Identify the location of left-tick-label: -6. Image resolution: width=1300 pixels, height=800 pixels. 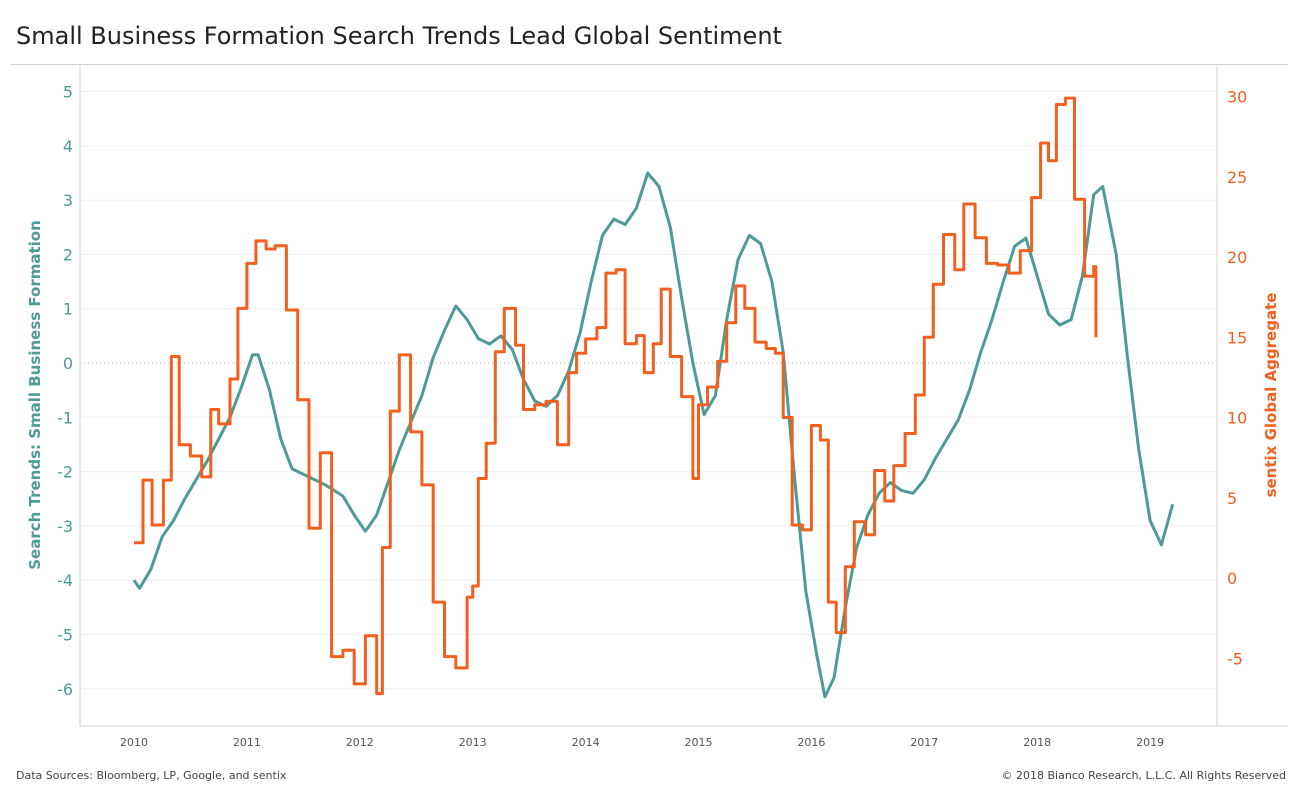
(65, 689).